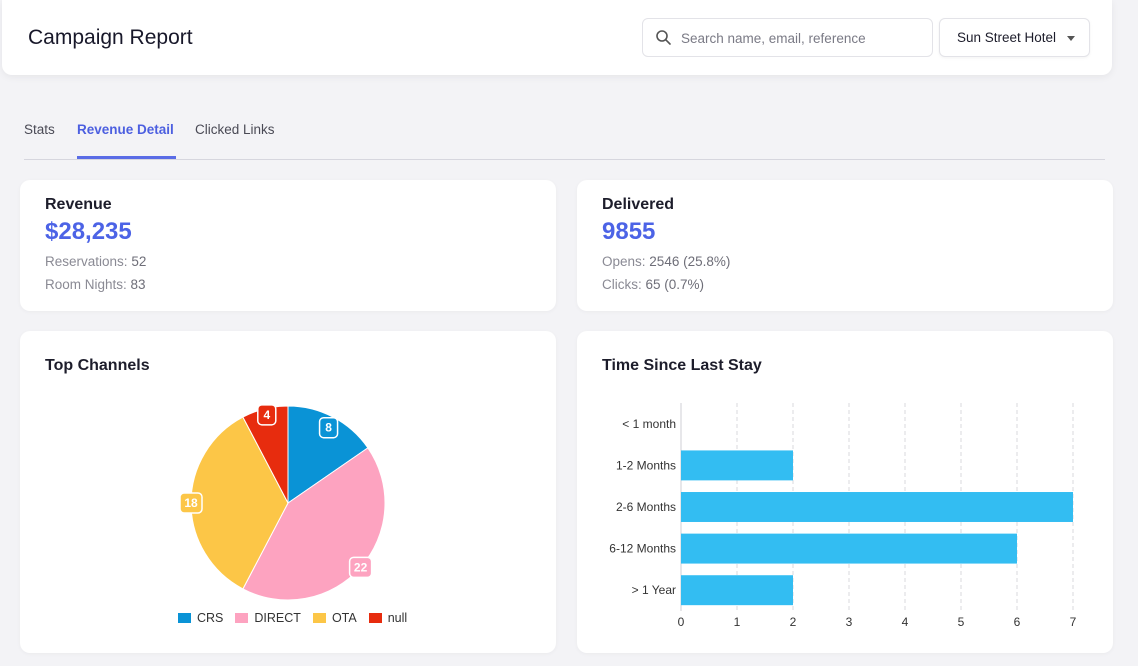 The image size is (1138, 666). What do you see at coordinates (801, 38) in the screenshot?
I see `search-input` at bounding box center [801, 38].